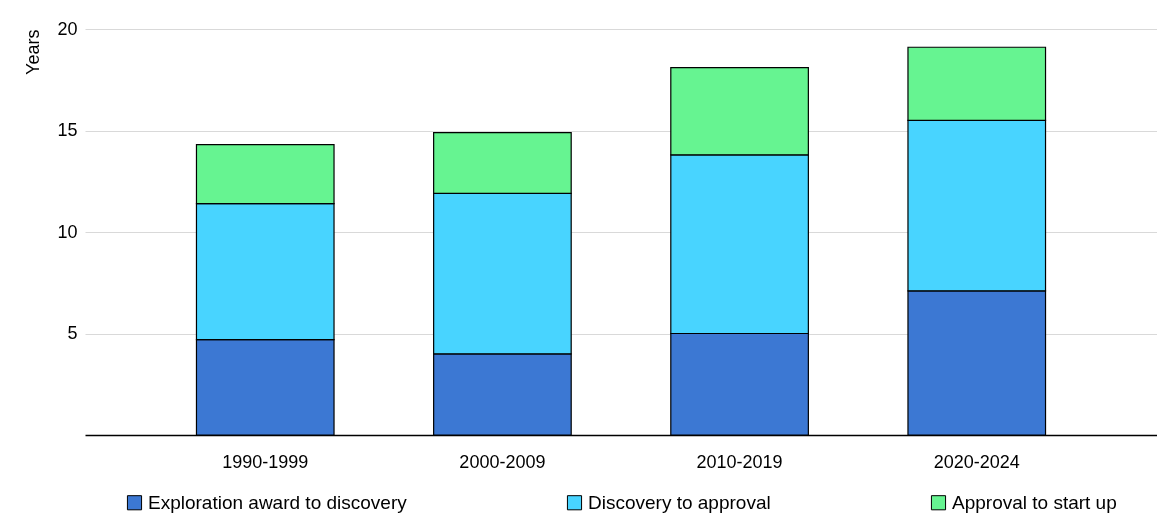  What do you see at coordinates (278, 502) in the screenshot?
I see `legend-label: Exploration award to discovery` at bounding box center [278, 502].